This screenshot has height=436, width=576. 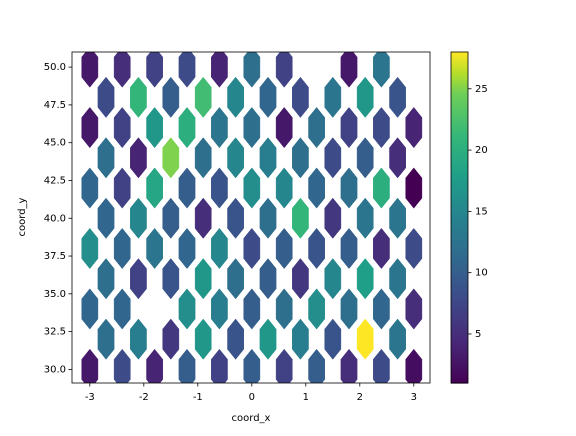 I want to click on y-tick-label: 35.0, so click(x=55, y=294).